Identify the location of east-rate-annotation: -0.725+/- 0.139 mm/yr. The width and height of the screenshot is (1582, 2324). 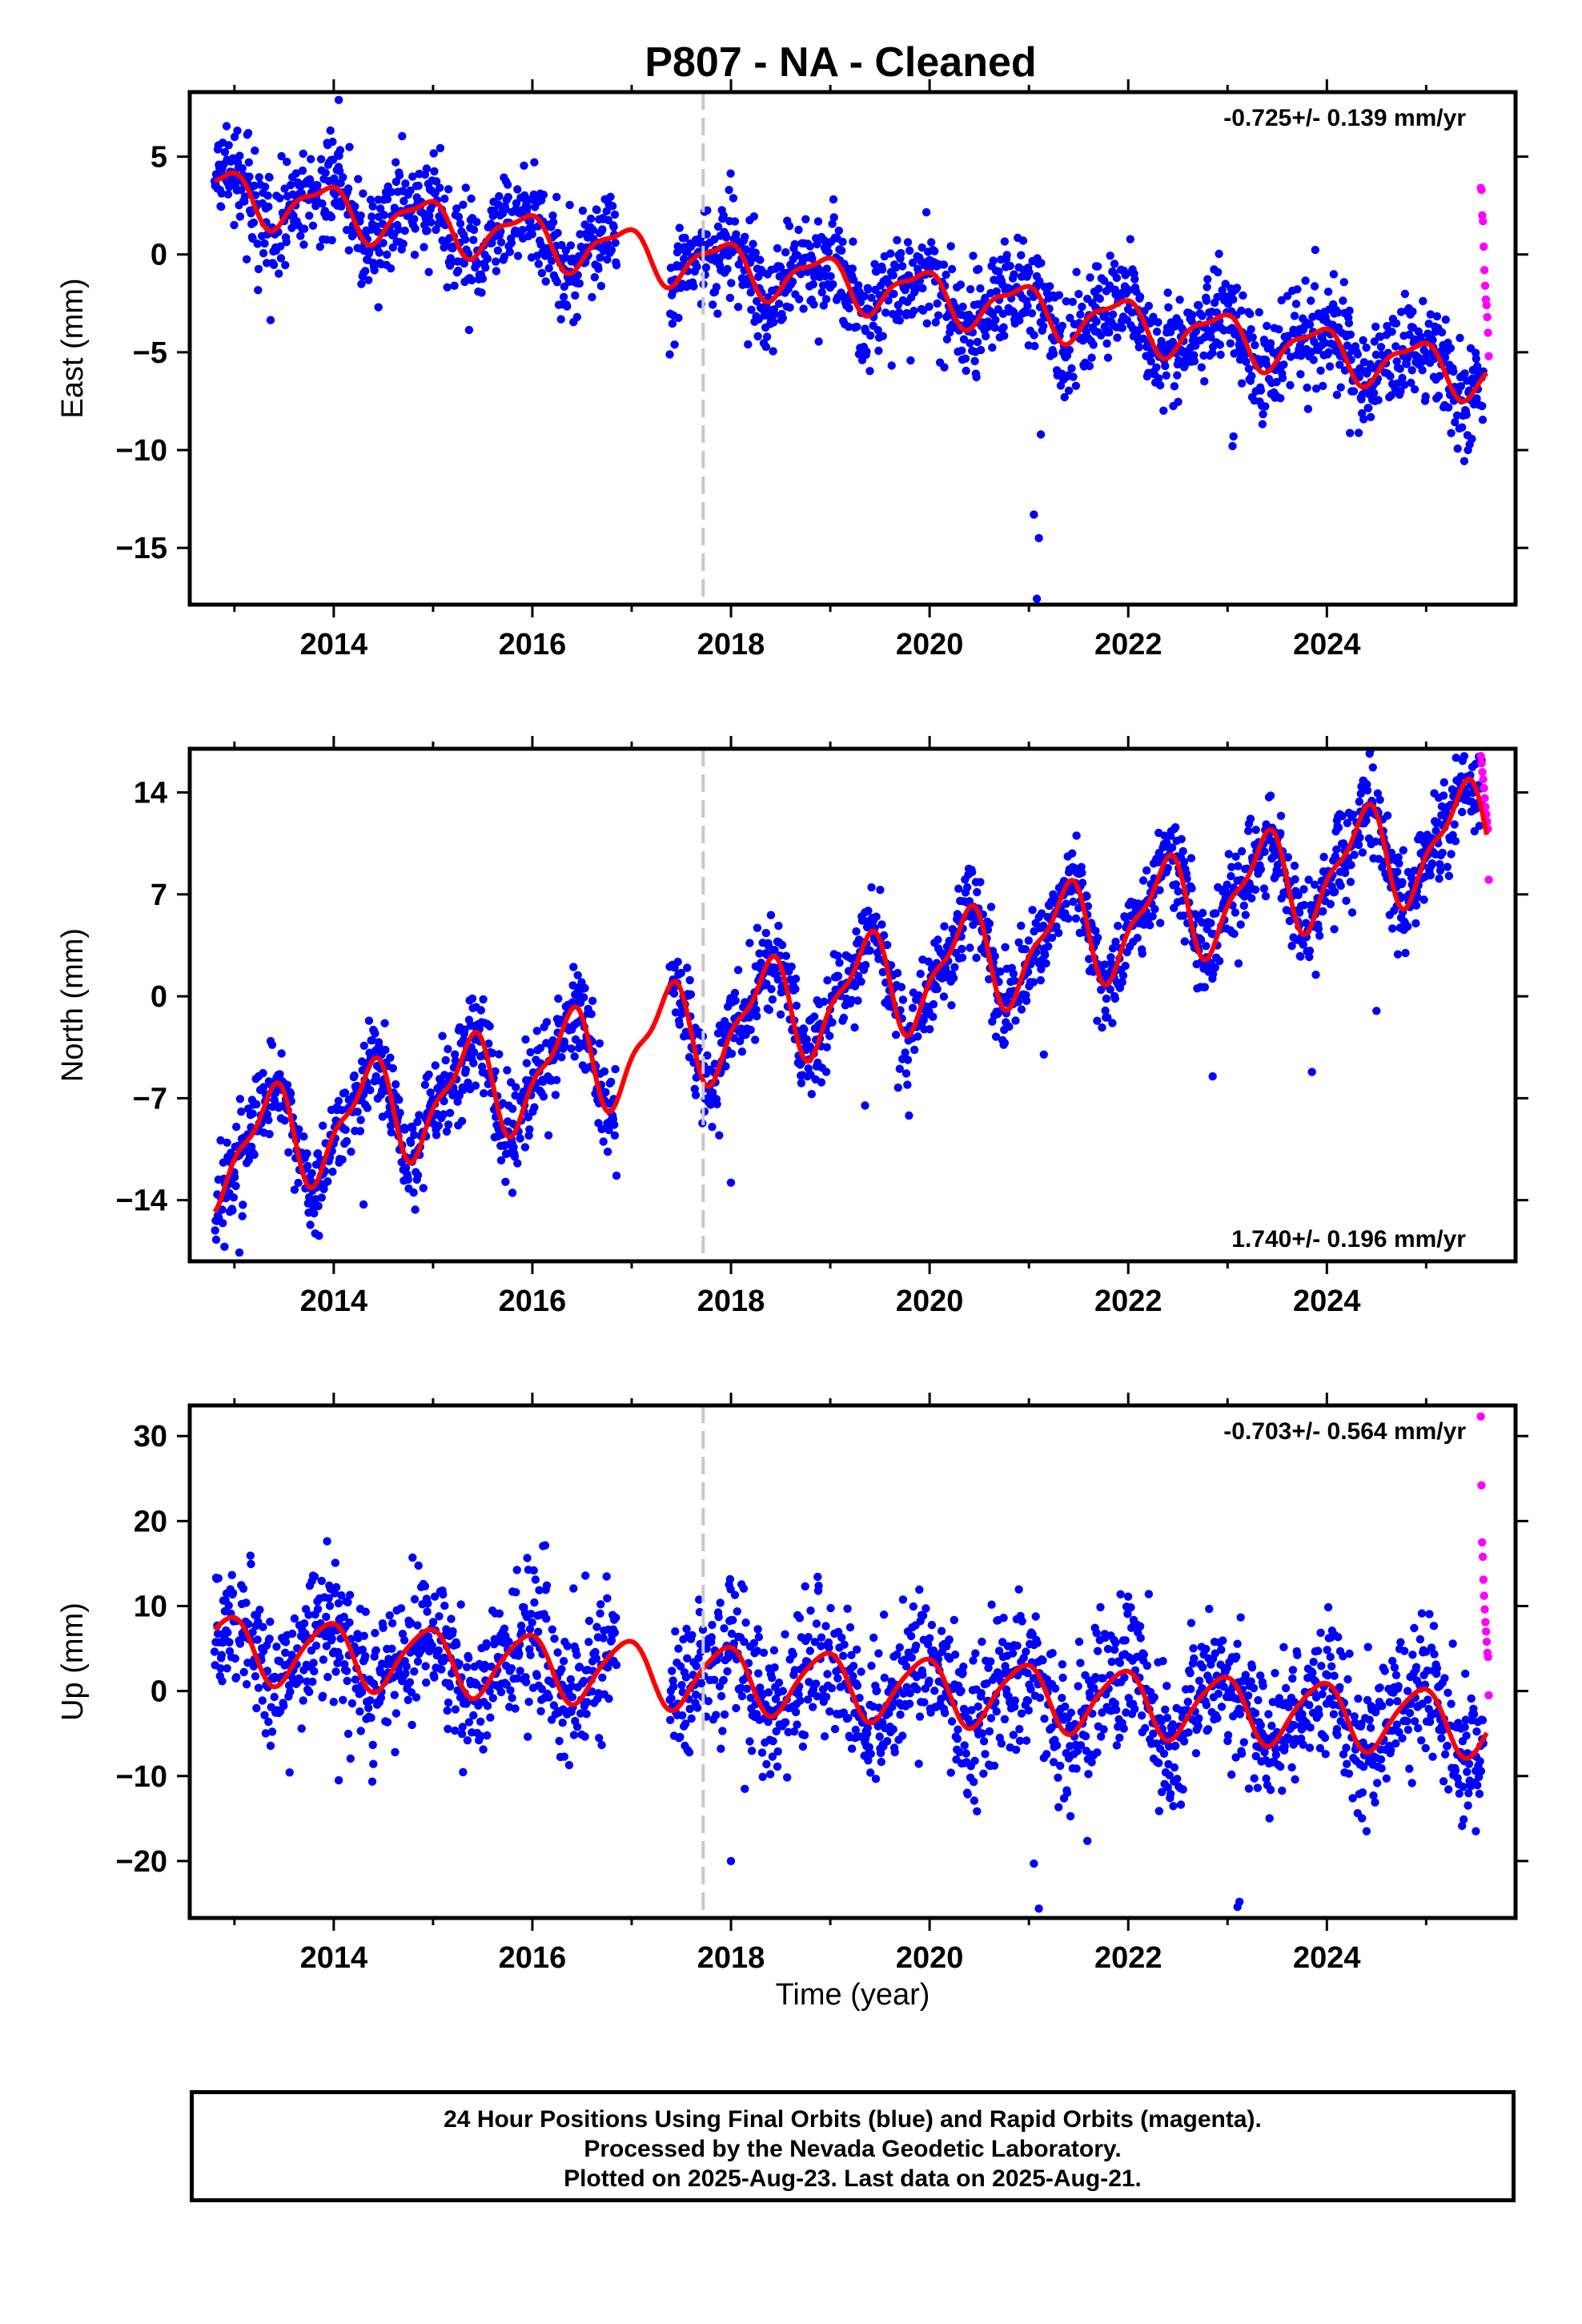
(1344, 118).